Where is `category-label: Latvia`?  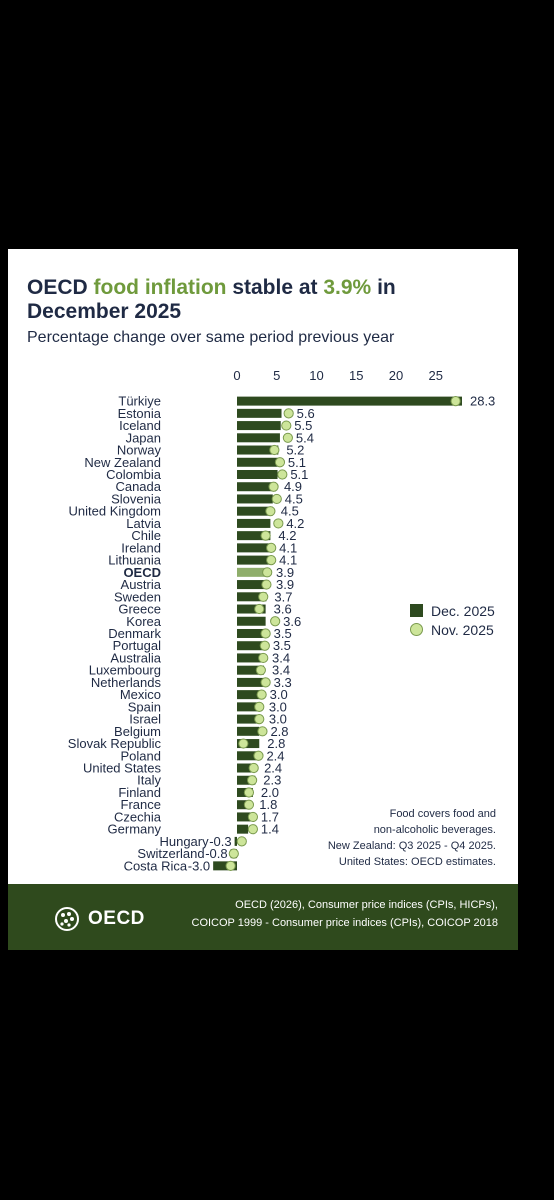
category-label: Latvia is located at coordinates (143, 523).